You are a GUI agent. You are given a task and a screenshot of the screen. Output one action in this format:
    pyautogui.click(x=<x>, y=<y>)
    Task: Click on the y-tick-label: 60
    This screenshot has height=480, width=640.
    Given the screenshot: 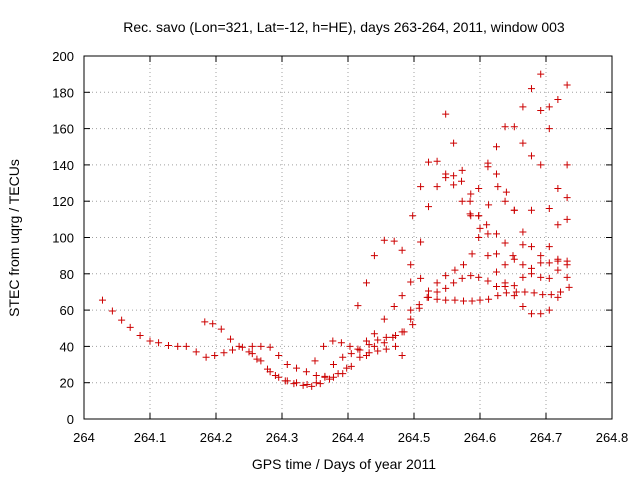 What is the action you would take?
    pyautogui.click(x=67, y=310)
    